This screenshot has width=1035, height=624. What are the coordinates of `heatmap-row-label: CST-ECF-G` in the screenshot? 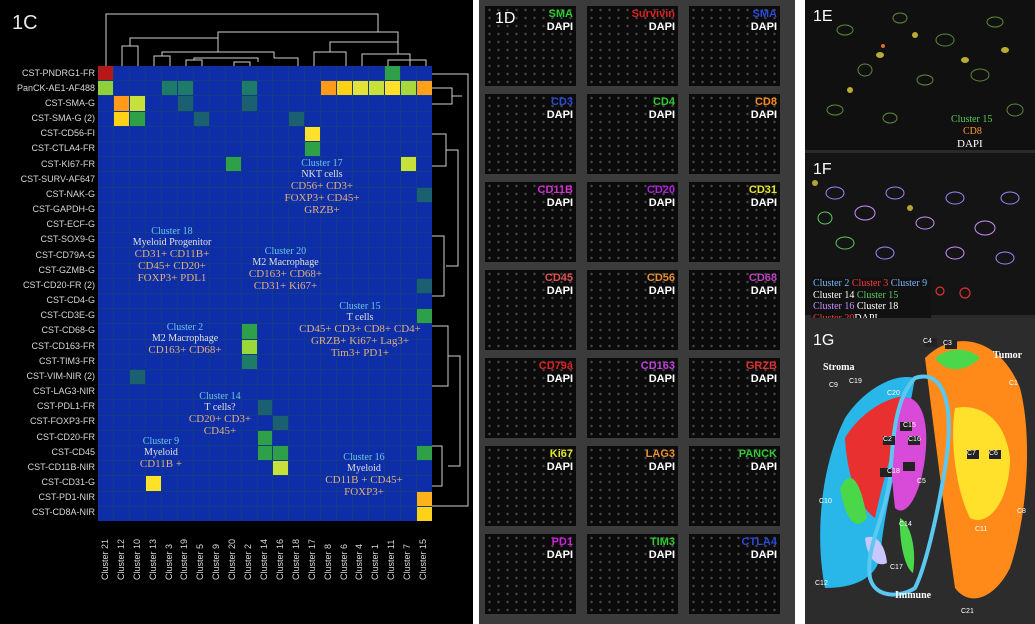 It's located at (71, 224).